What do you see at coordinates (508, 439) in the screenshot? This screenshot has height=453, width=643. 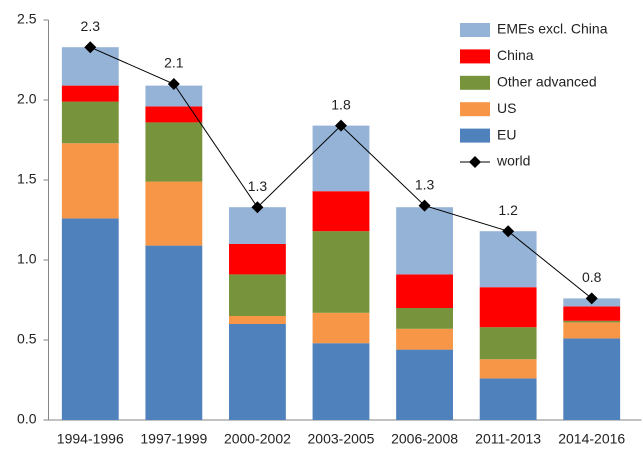 I see `x-tick-label: 2011-2013` at bounding box center [508, 439].